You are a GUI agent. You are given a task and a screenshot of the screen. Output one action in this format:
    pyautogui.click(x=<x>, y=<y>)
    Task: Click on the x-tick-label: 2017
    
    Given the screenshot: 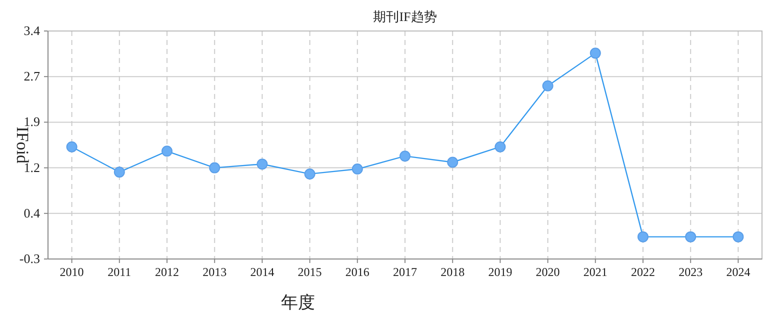 What is the action you would take?
    pyautogui.click(x=405, y=272)
    